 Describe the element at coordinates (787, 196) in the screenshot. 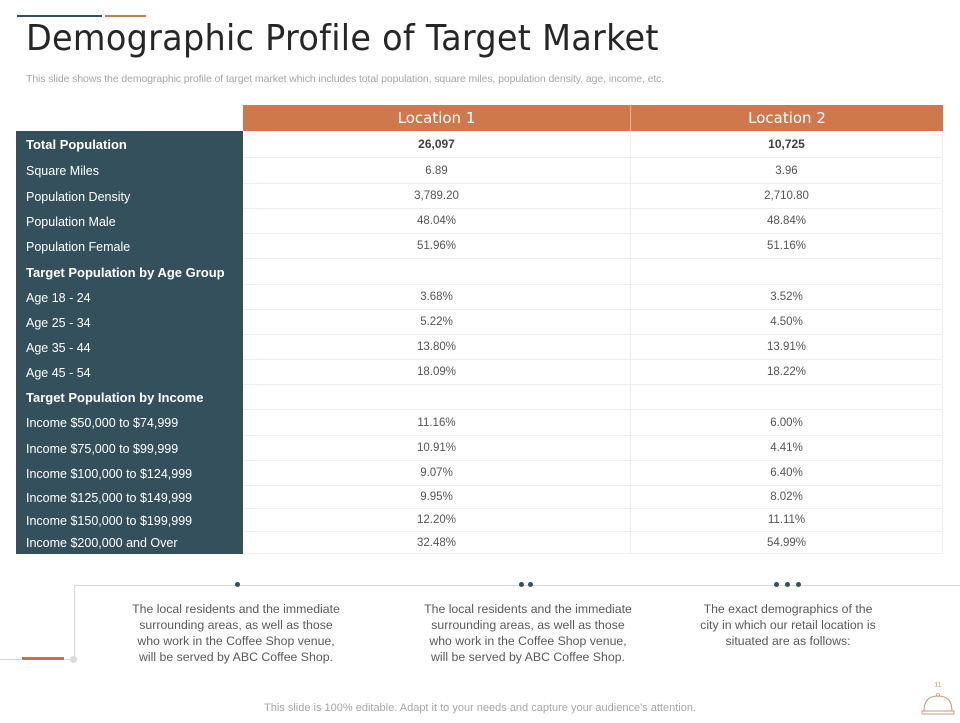

I see `cell-location-2: 2,710.80` at that location.